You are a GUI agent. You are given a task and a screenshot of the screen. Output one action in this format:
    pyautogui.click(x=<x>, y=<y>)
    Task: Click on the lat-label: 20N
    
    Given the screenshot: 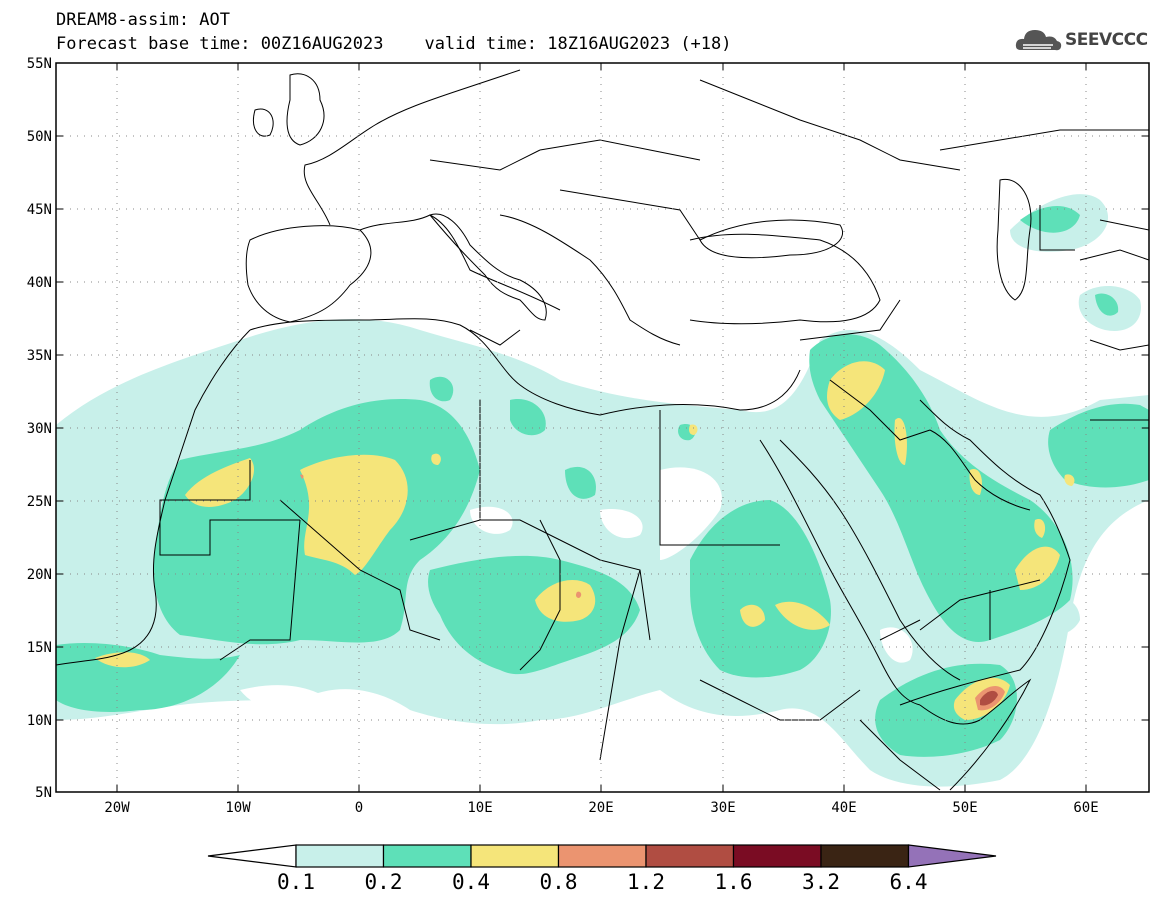 What is the action you would take?
    pyautogui.click(x=39, y=575)
    